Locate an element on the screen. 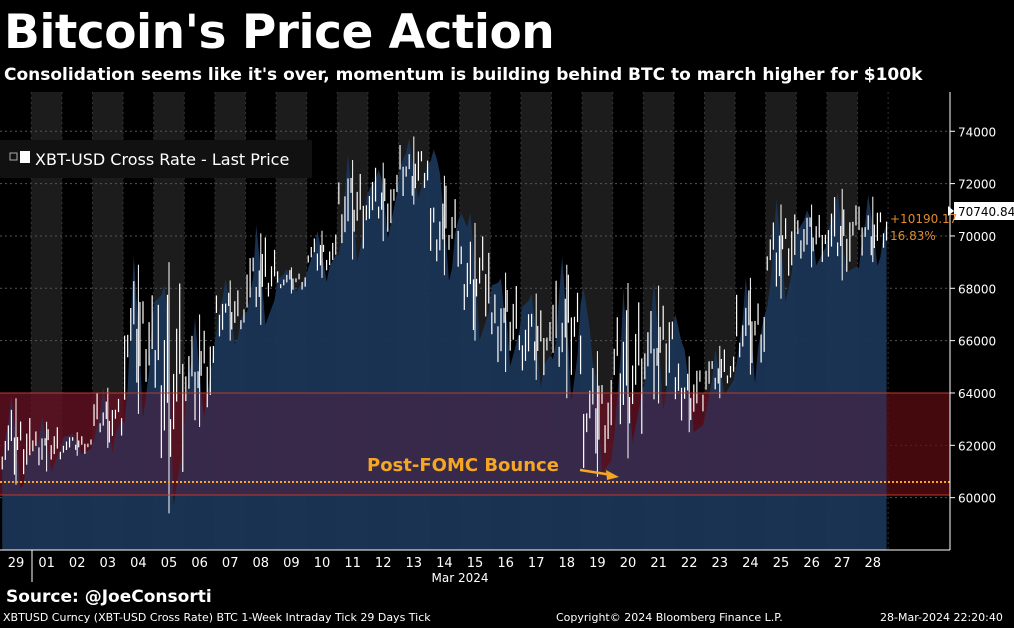  x-tick-label: 05 is located at coordinates (169, 563).